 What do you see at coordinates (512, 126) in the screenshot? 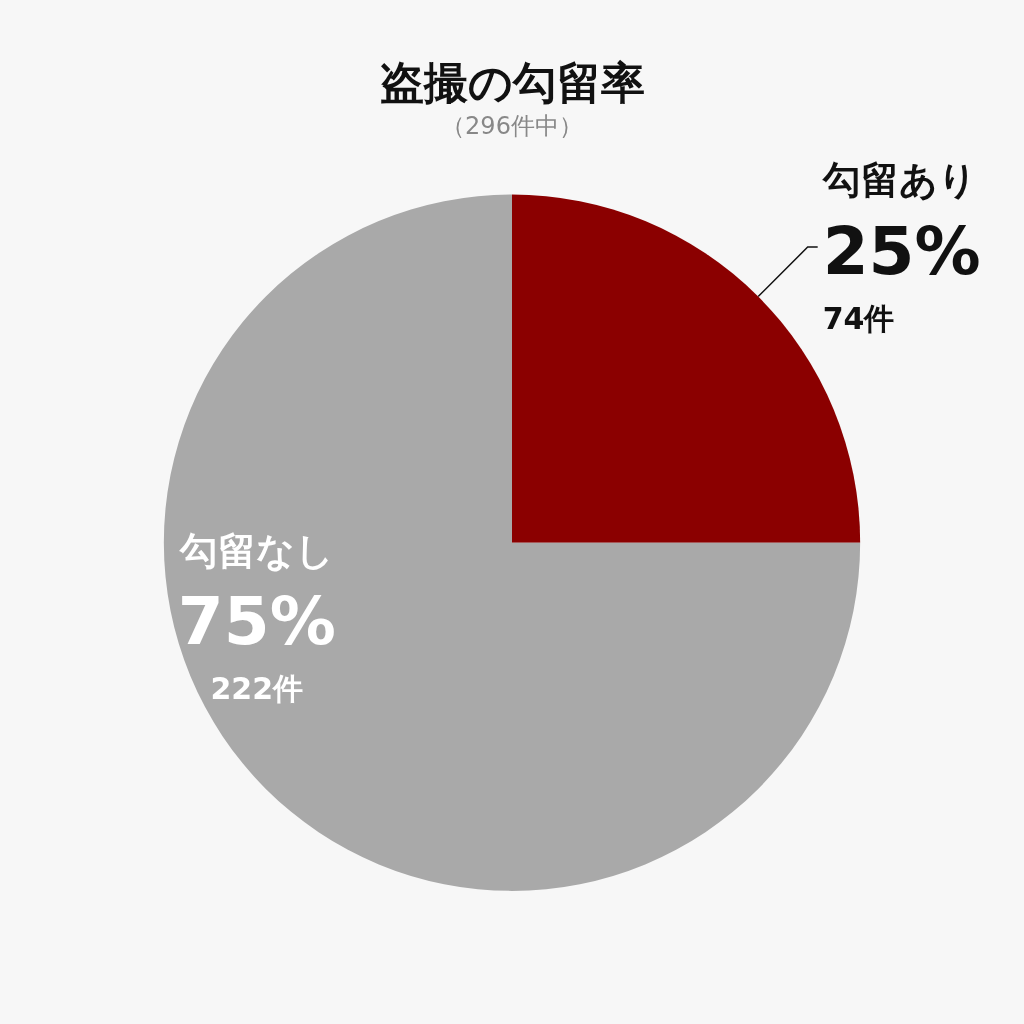
I see `chart-subtitle: （296件中）` at bounding box center [512, 126].